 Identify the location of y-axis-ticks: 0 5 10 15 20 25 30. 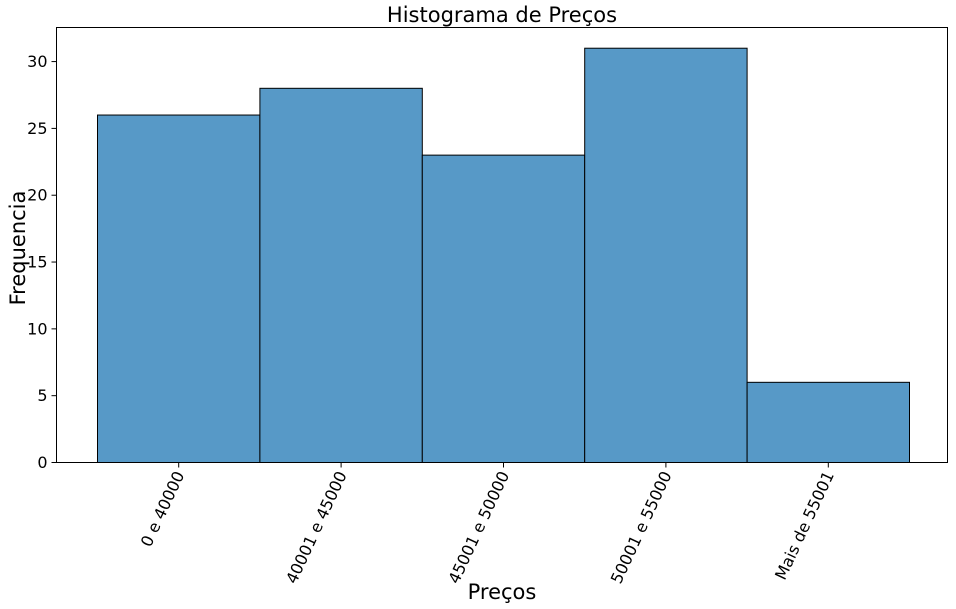
(42, 262).